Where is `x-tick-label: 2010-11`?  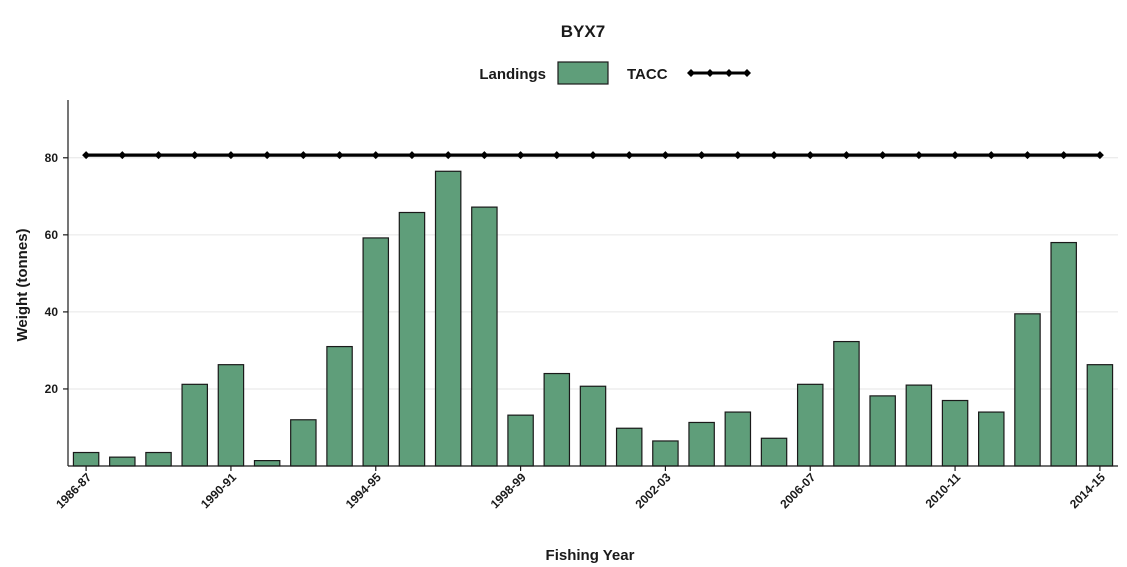 x-tick-label: 2010-11 is located at coordinates (943, 490).